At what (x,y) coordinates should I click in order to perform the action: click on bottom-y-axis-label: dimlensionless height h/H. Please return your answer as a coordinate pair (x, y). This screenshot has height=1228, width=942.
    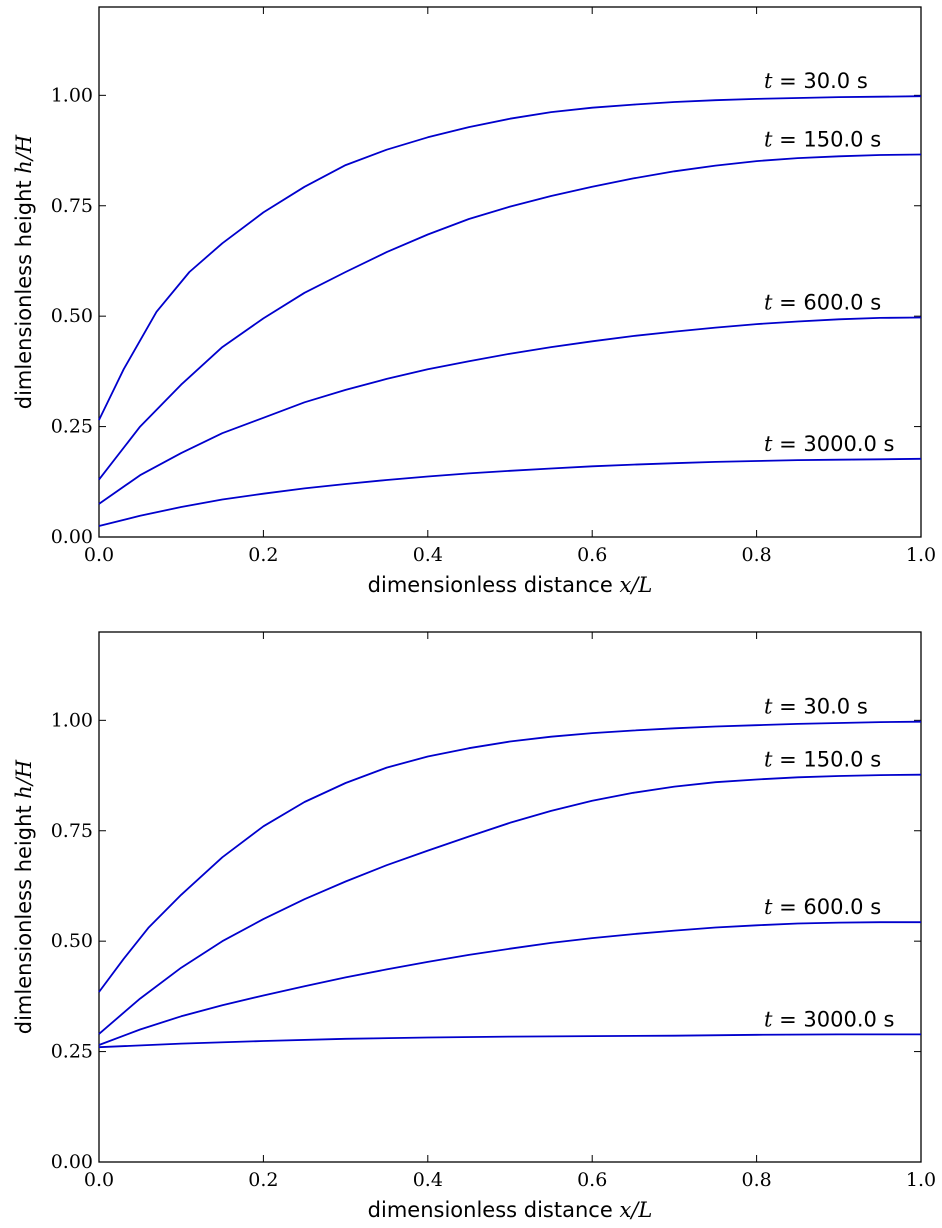
    Looking at the image, I should click on (24, 896).